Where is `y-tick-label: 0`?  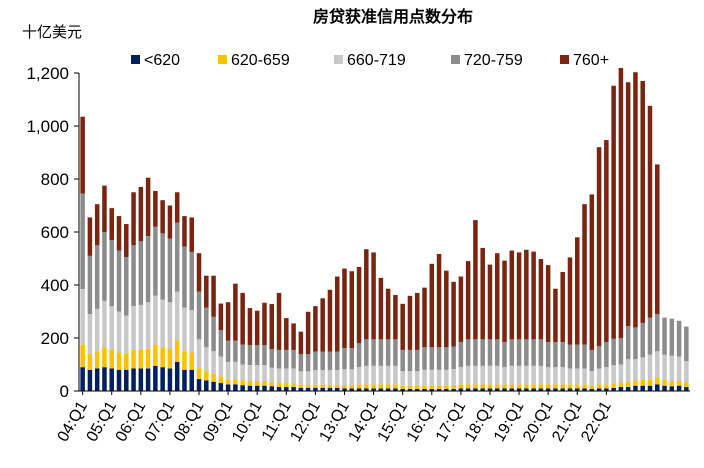
y-tick-label: 0 is located at coordinates (64, 391).